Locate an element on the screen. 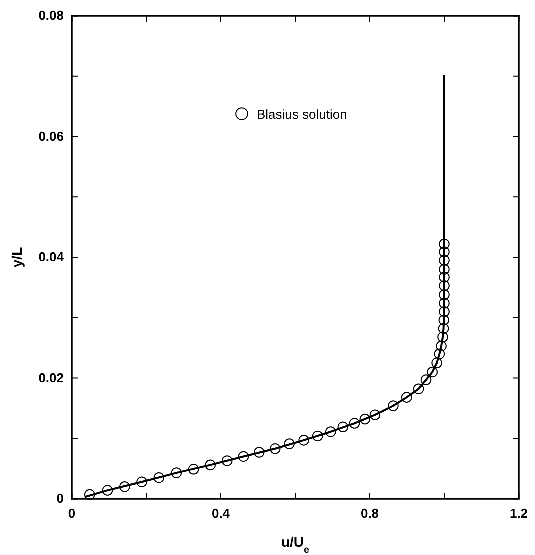  x-tick-label: 0 is located at coordinates (72, 514).